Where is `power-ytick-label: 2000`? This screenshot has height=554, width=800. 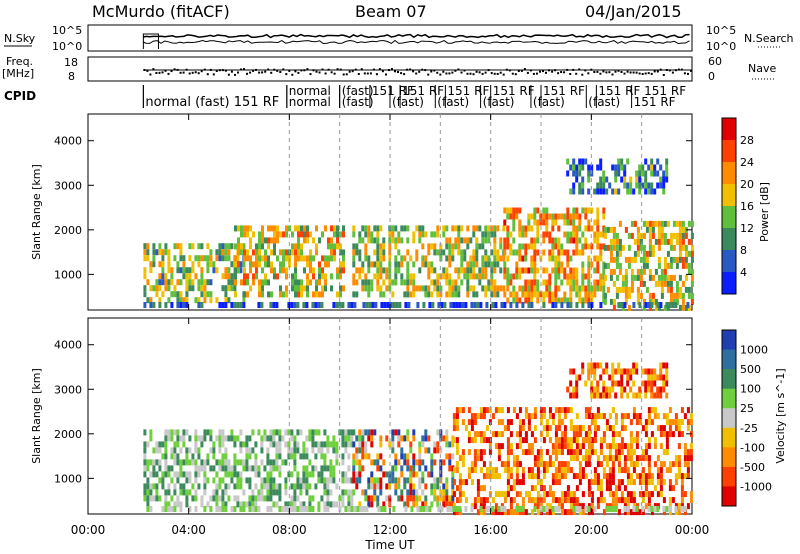 power-ytick-label: 2000 is located at coordinates (68, 230).